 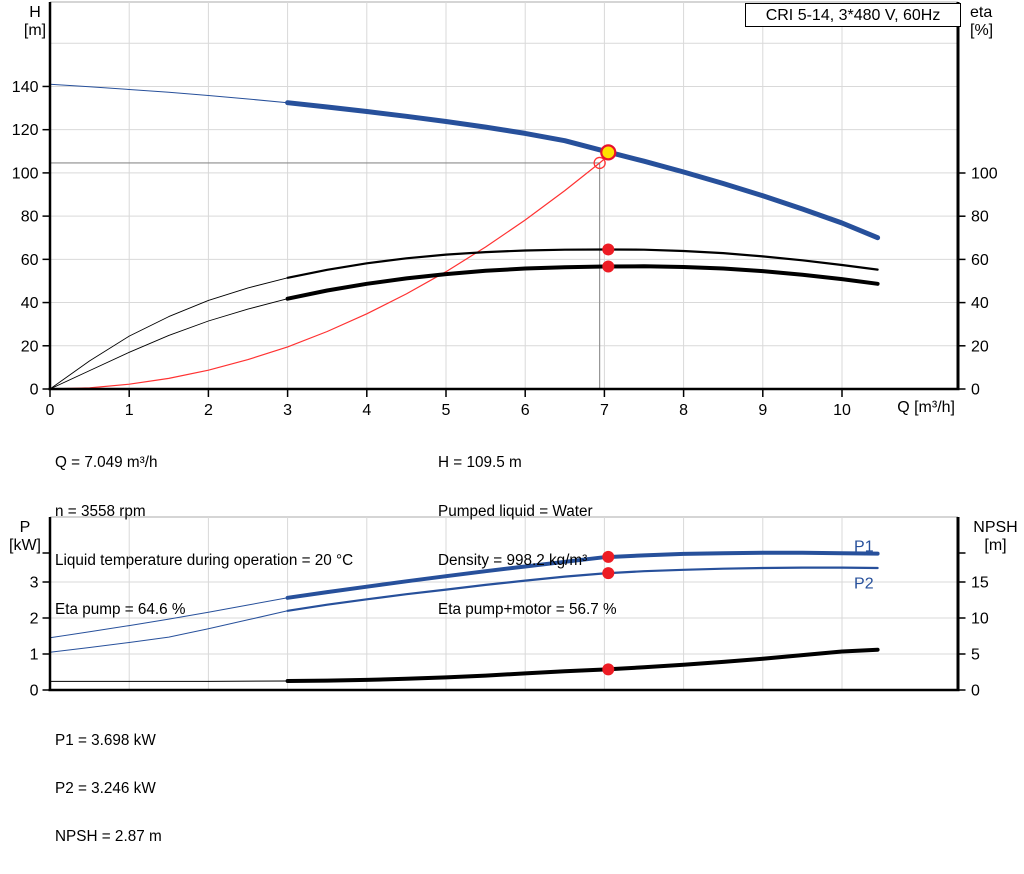 I want to click on system-curve-curve, so click(x=330, y=271).